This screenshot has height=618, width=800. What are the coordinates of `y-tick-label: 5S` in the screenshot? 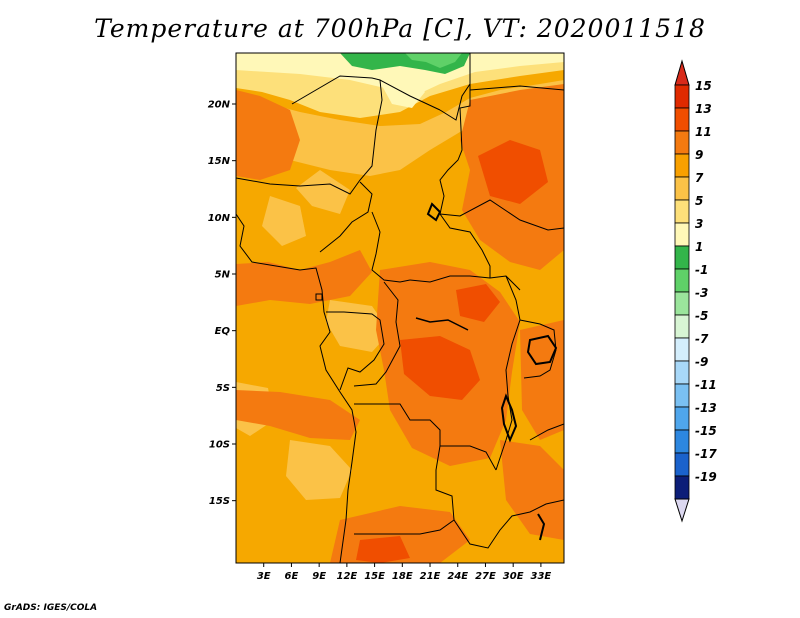 It's located at (223, 388).